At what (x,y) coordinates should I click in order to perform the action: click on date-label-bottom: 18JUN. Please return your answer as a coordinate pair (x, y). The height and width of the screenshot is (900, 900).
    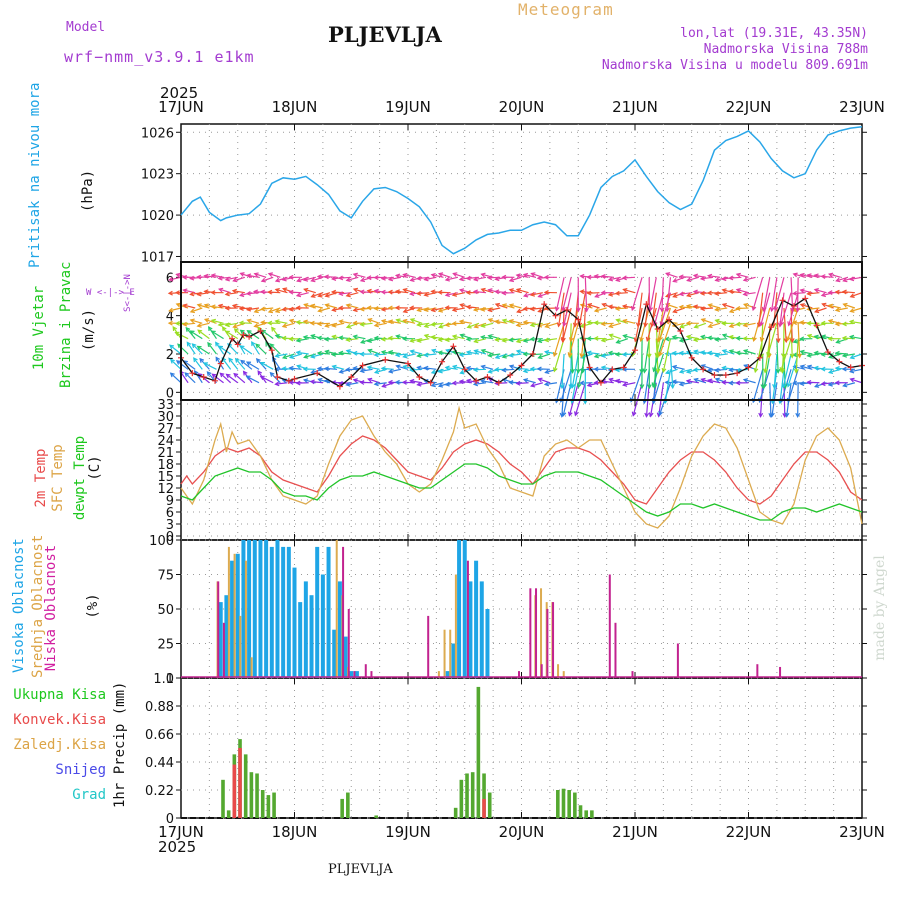
    Looking at the image, I should click on (295, 832).